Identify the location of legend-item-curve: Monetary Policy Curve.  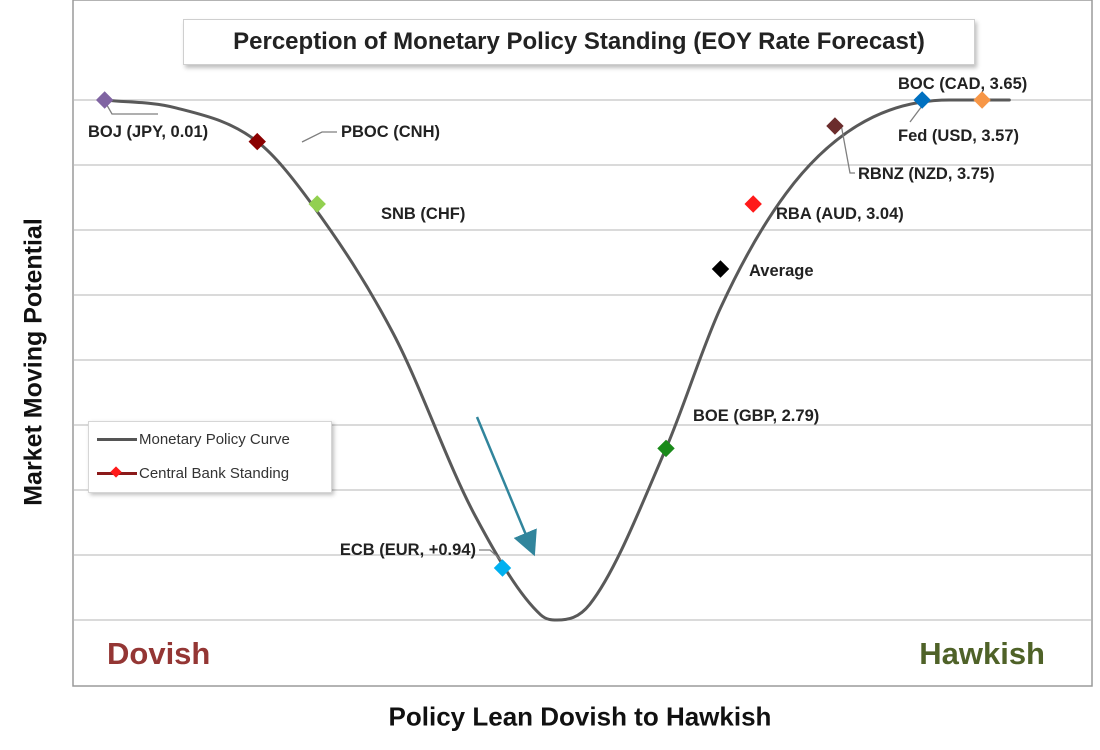
(193, 439).